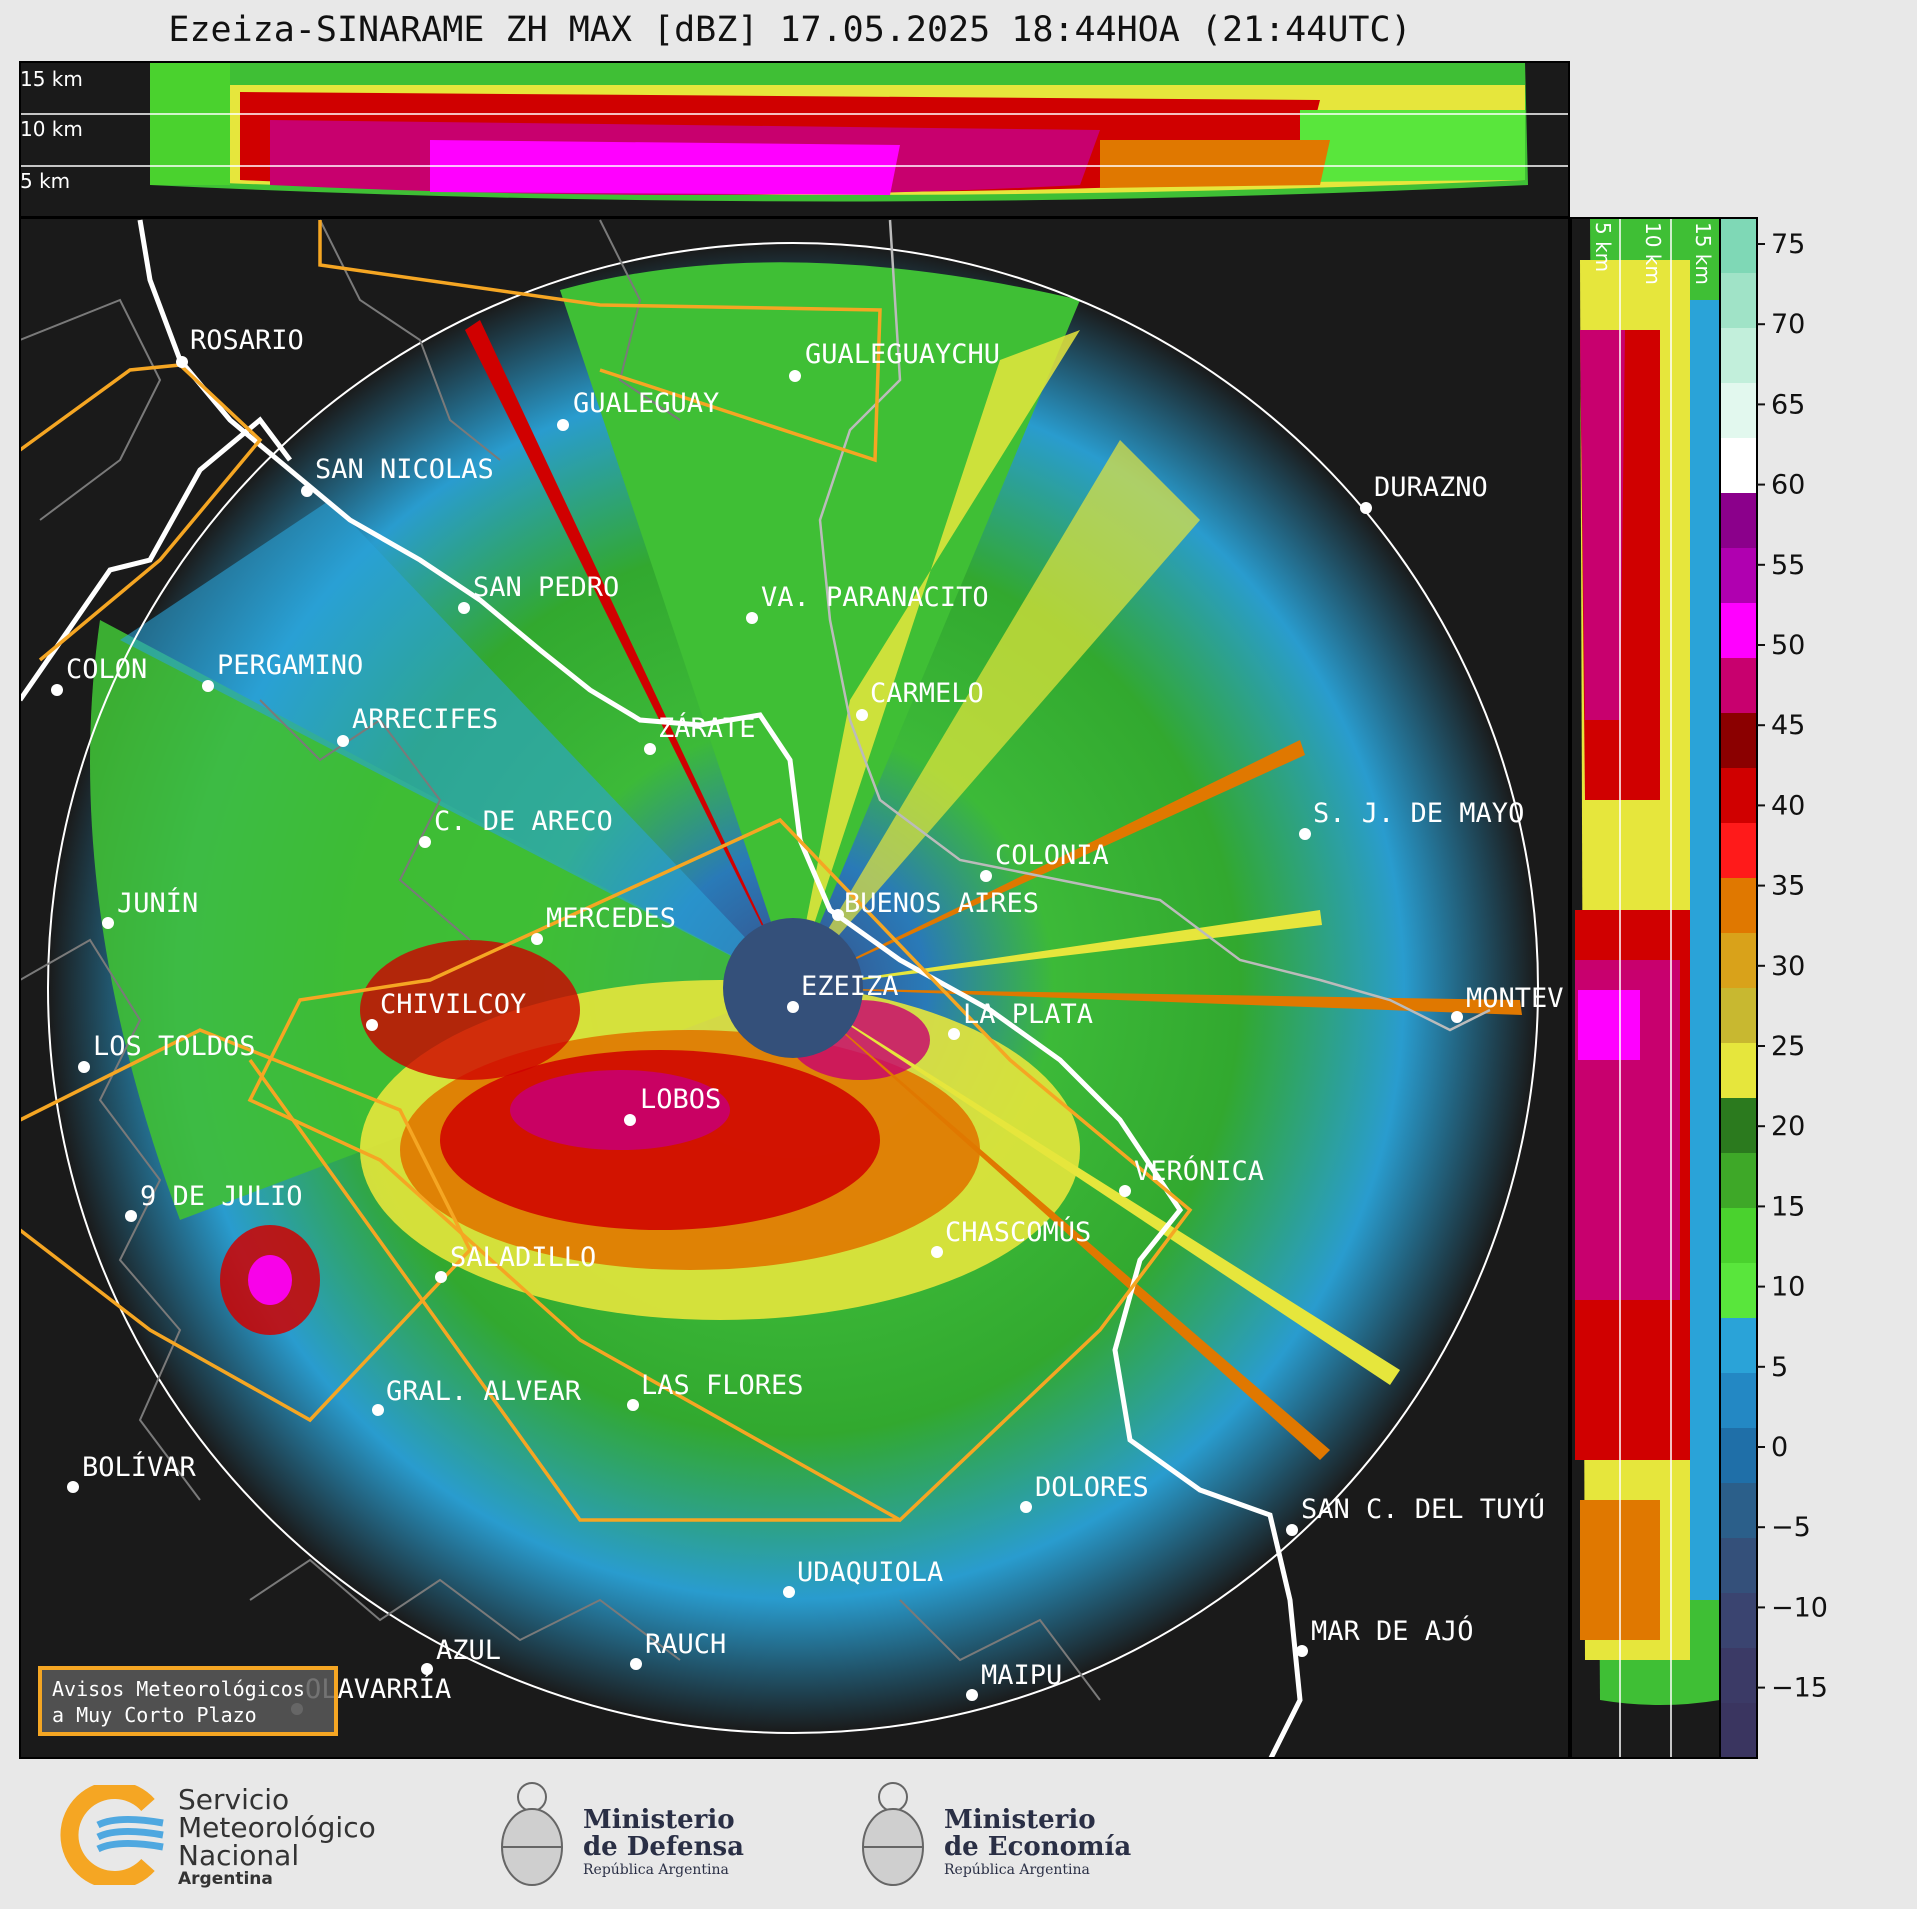 This screenshot has height=1909, width=1917. Describe the element at coordinates (468, 1650) in the screenshot. I see `city-azul: AZUL` at that location.